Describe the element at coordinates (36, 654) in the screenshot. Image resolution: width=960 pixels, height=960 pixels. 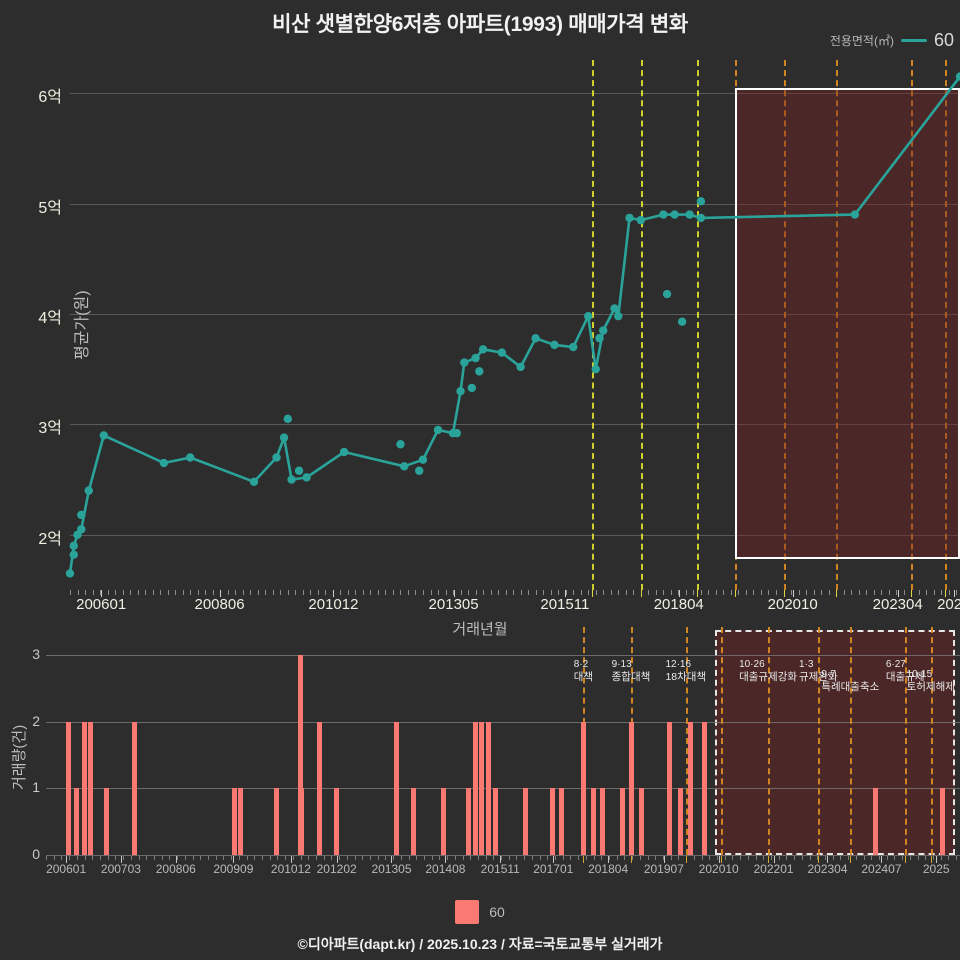
I see `volume-y-tick-label: 3` at that location.